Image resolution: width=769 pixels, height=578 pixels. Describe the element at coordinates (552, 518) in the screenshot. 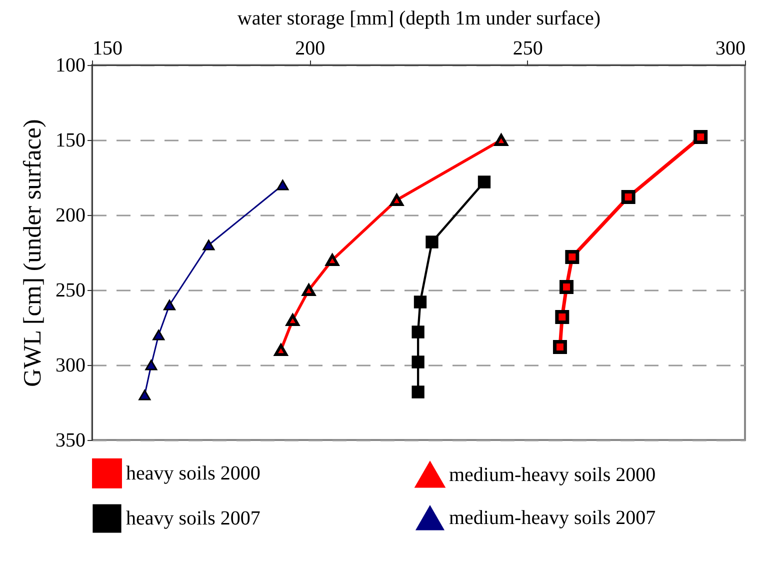

I see `legend-label: medium-heavy soils 2007` at that location.